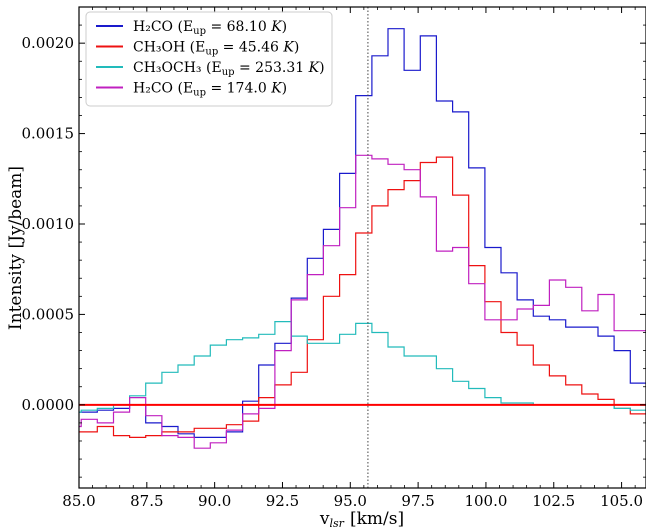 This screenshot has width=646, height=527. Describe the element at coordinates (78, 501) in the screenshot. I see `x-tick-label: 85.0` at that location.